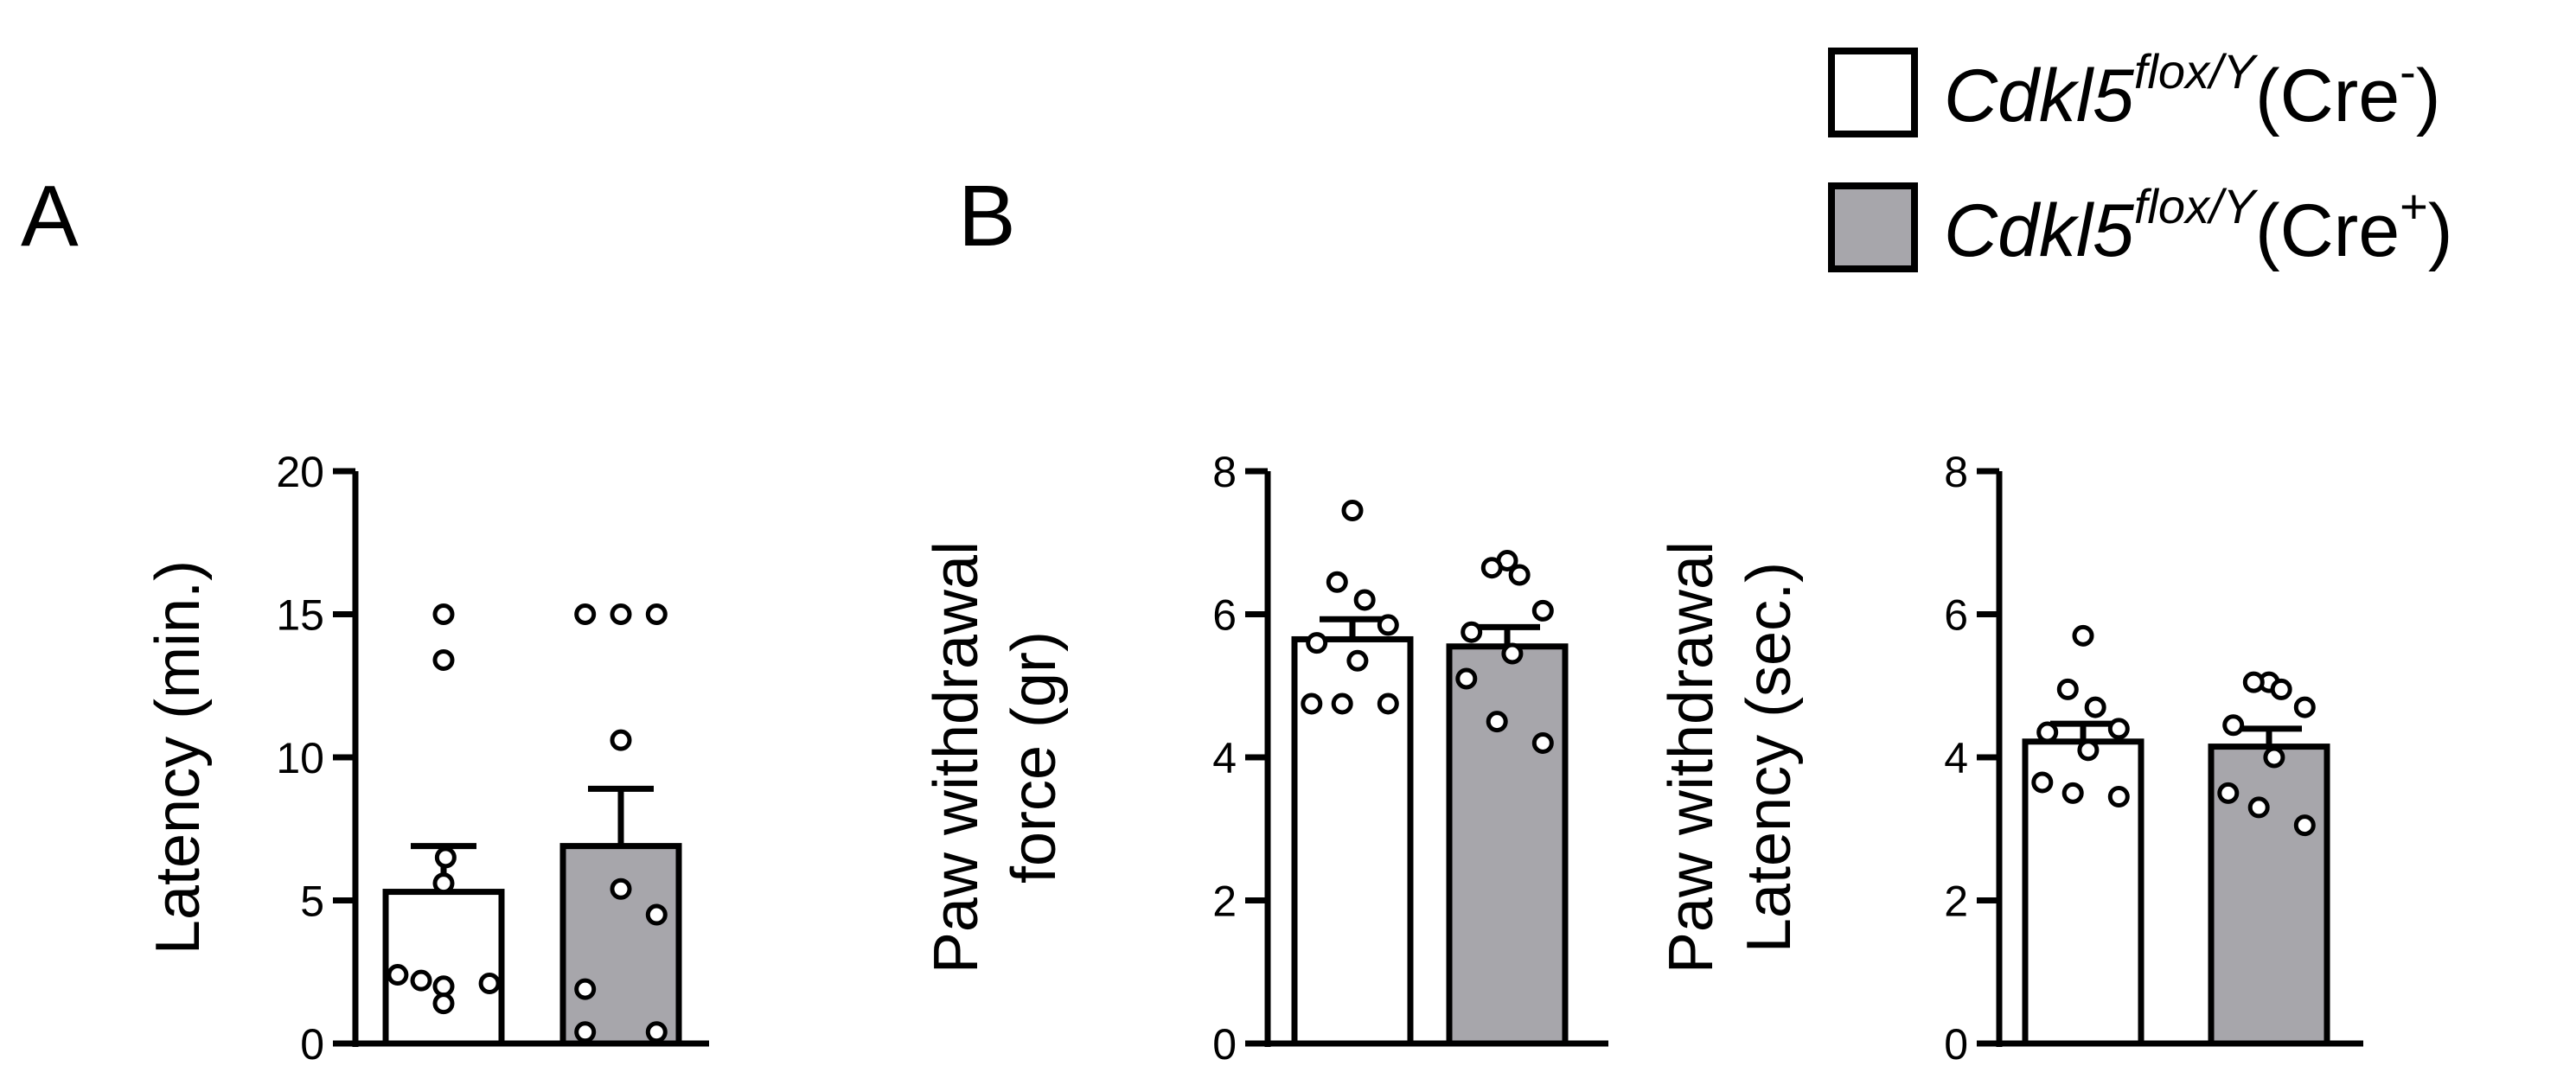  Describe the element at coordinates (2198, 225) in the screenshot. I see `legend-label-cre-positive: Cdkl5flox/Y(Cre+)` at that location.